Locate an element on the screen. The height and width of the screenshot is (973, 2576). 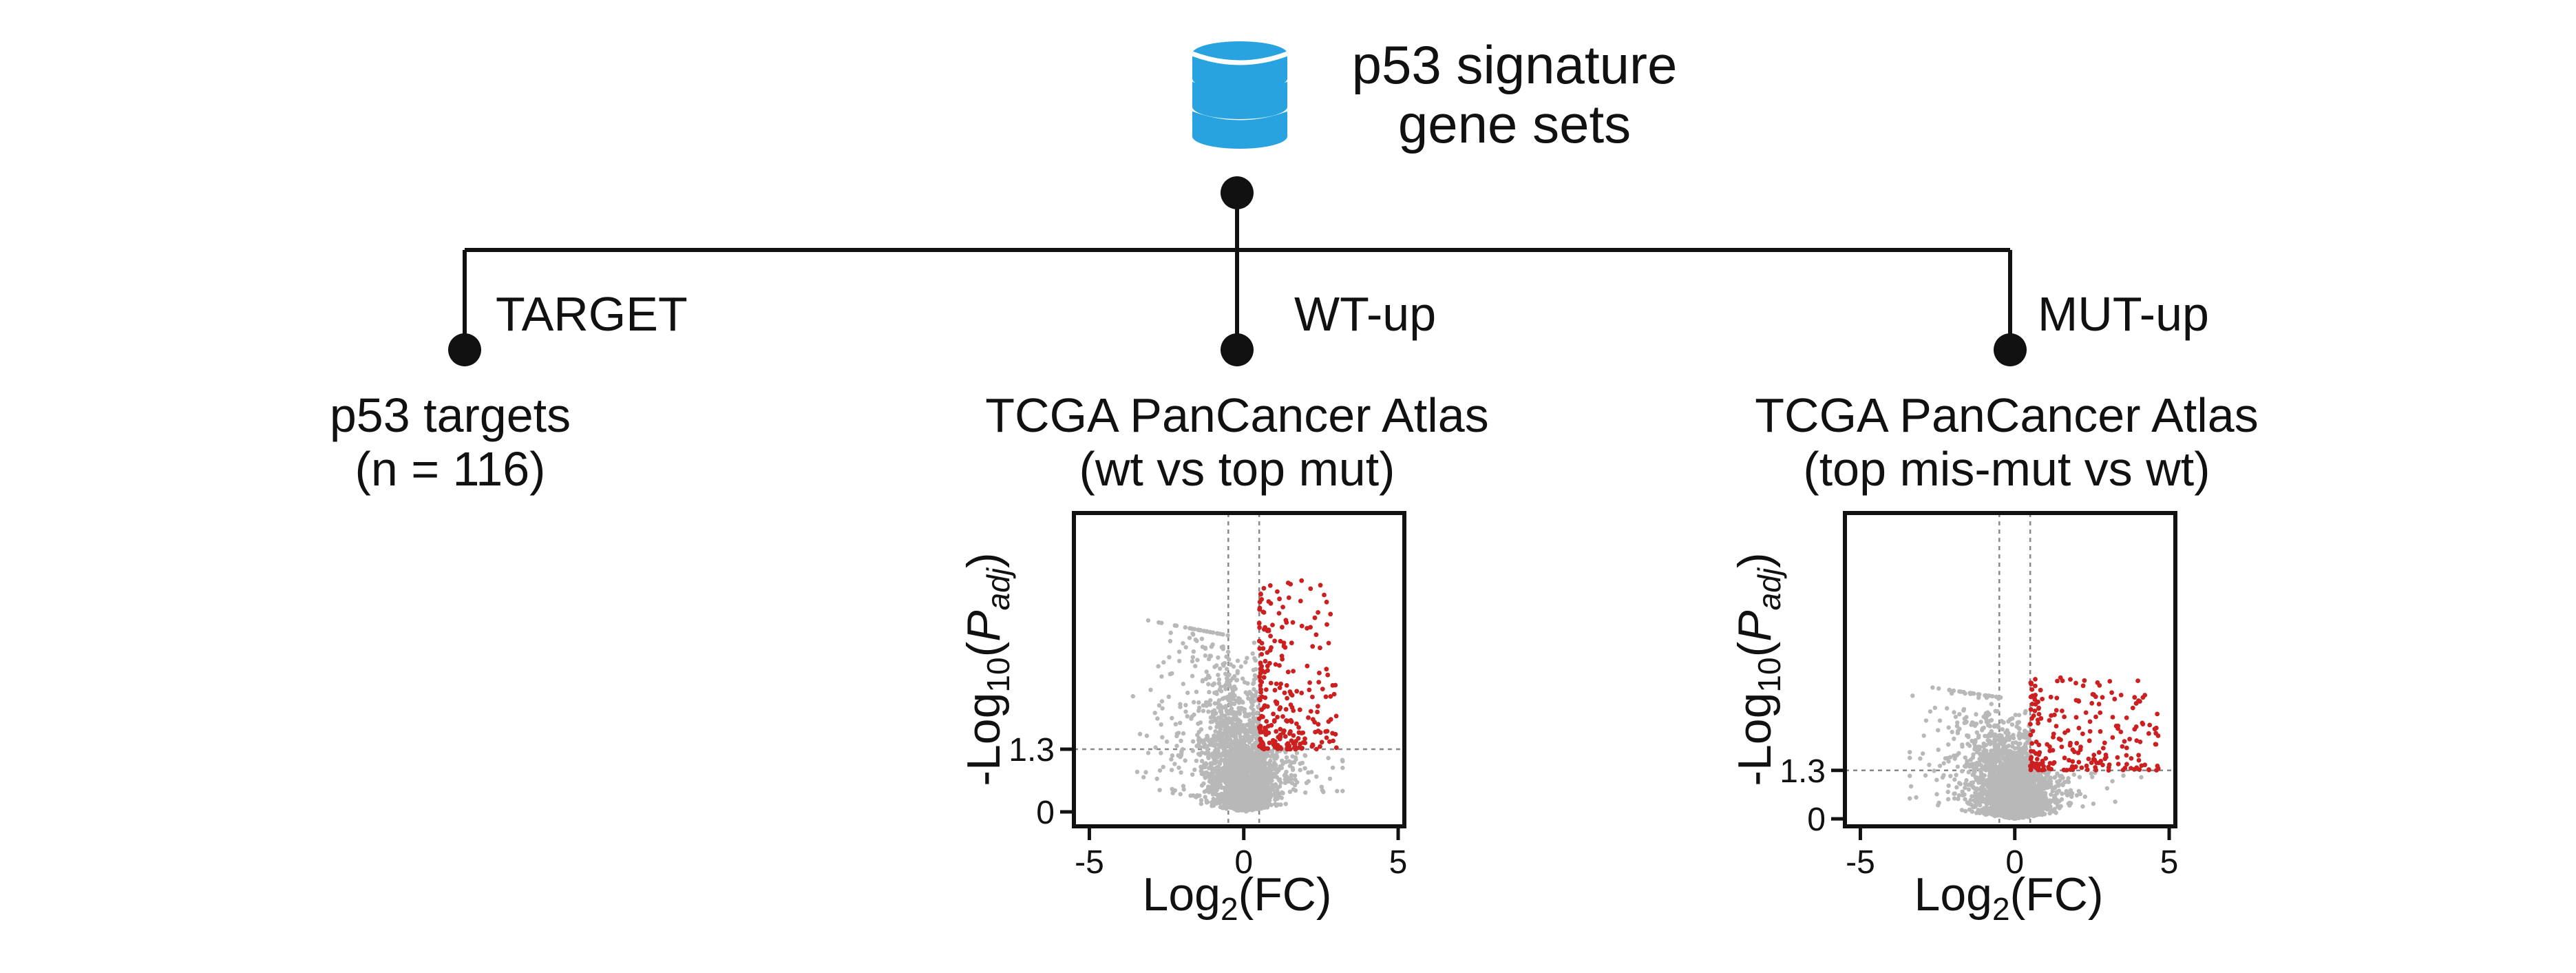
branch-label-wt-up: WT-up is located at coordinates (1365, 314).